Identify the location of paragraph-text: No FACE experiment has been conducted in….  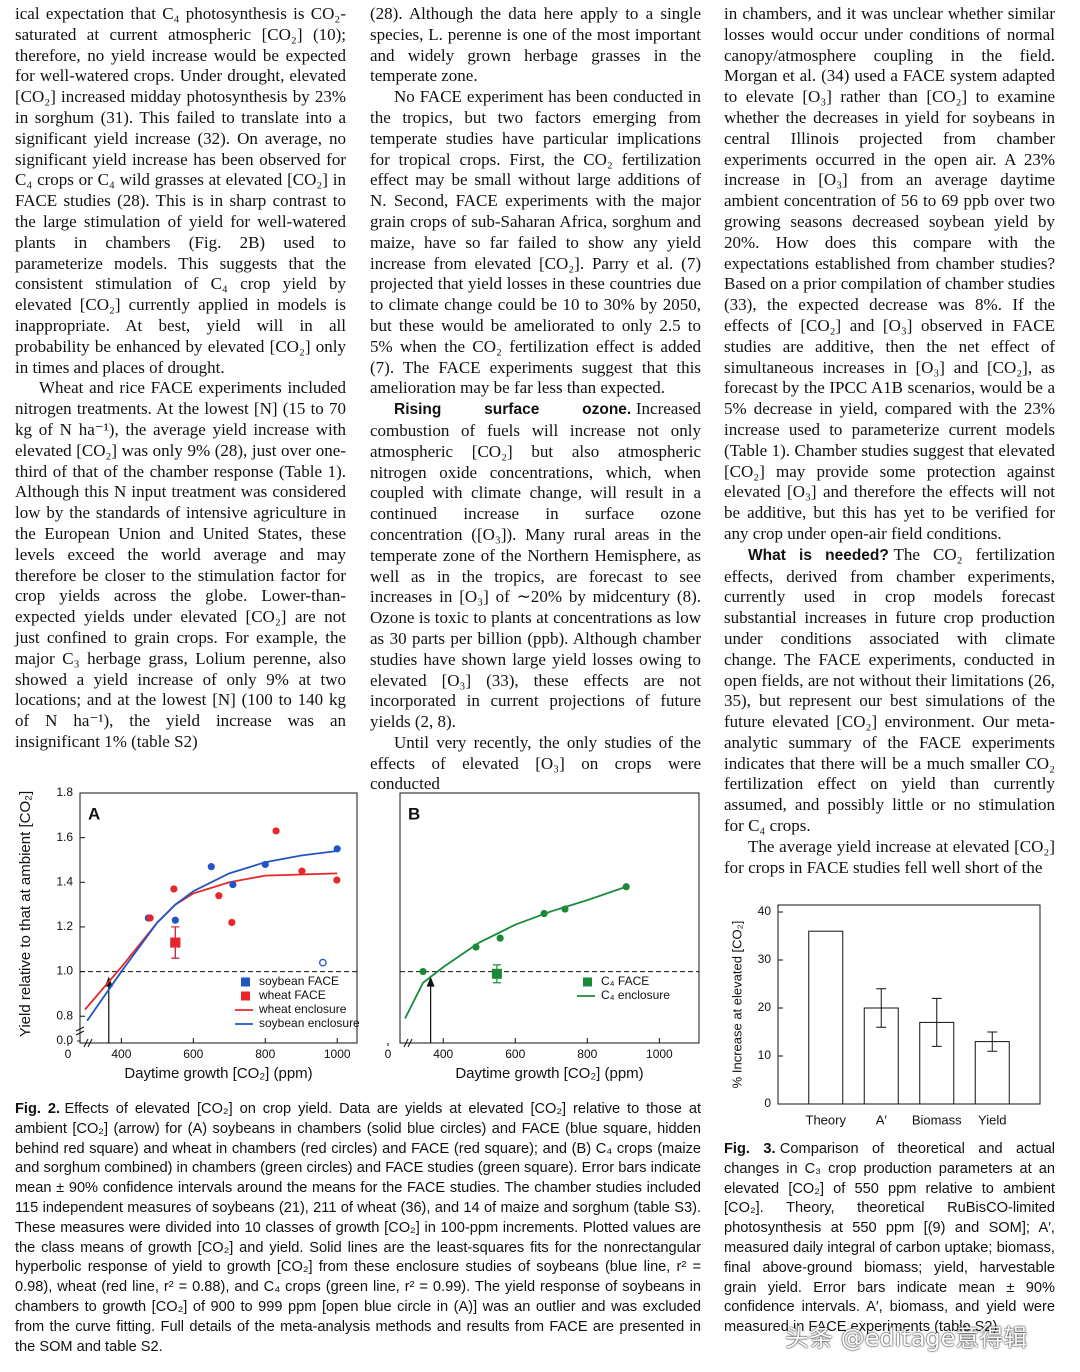
(535, 242).